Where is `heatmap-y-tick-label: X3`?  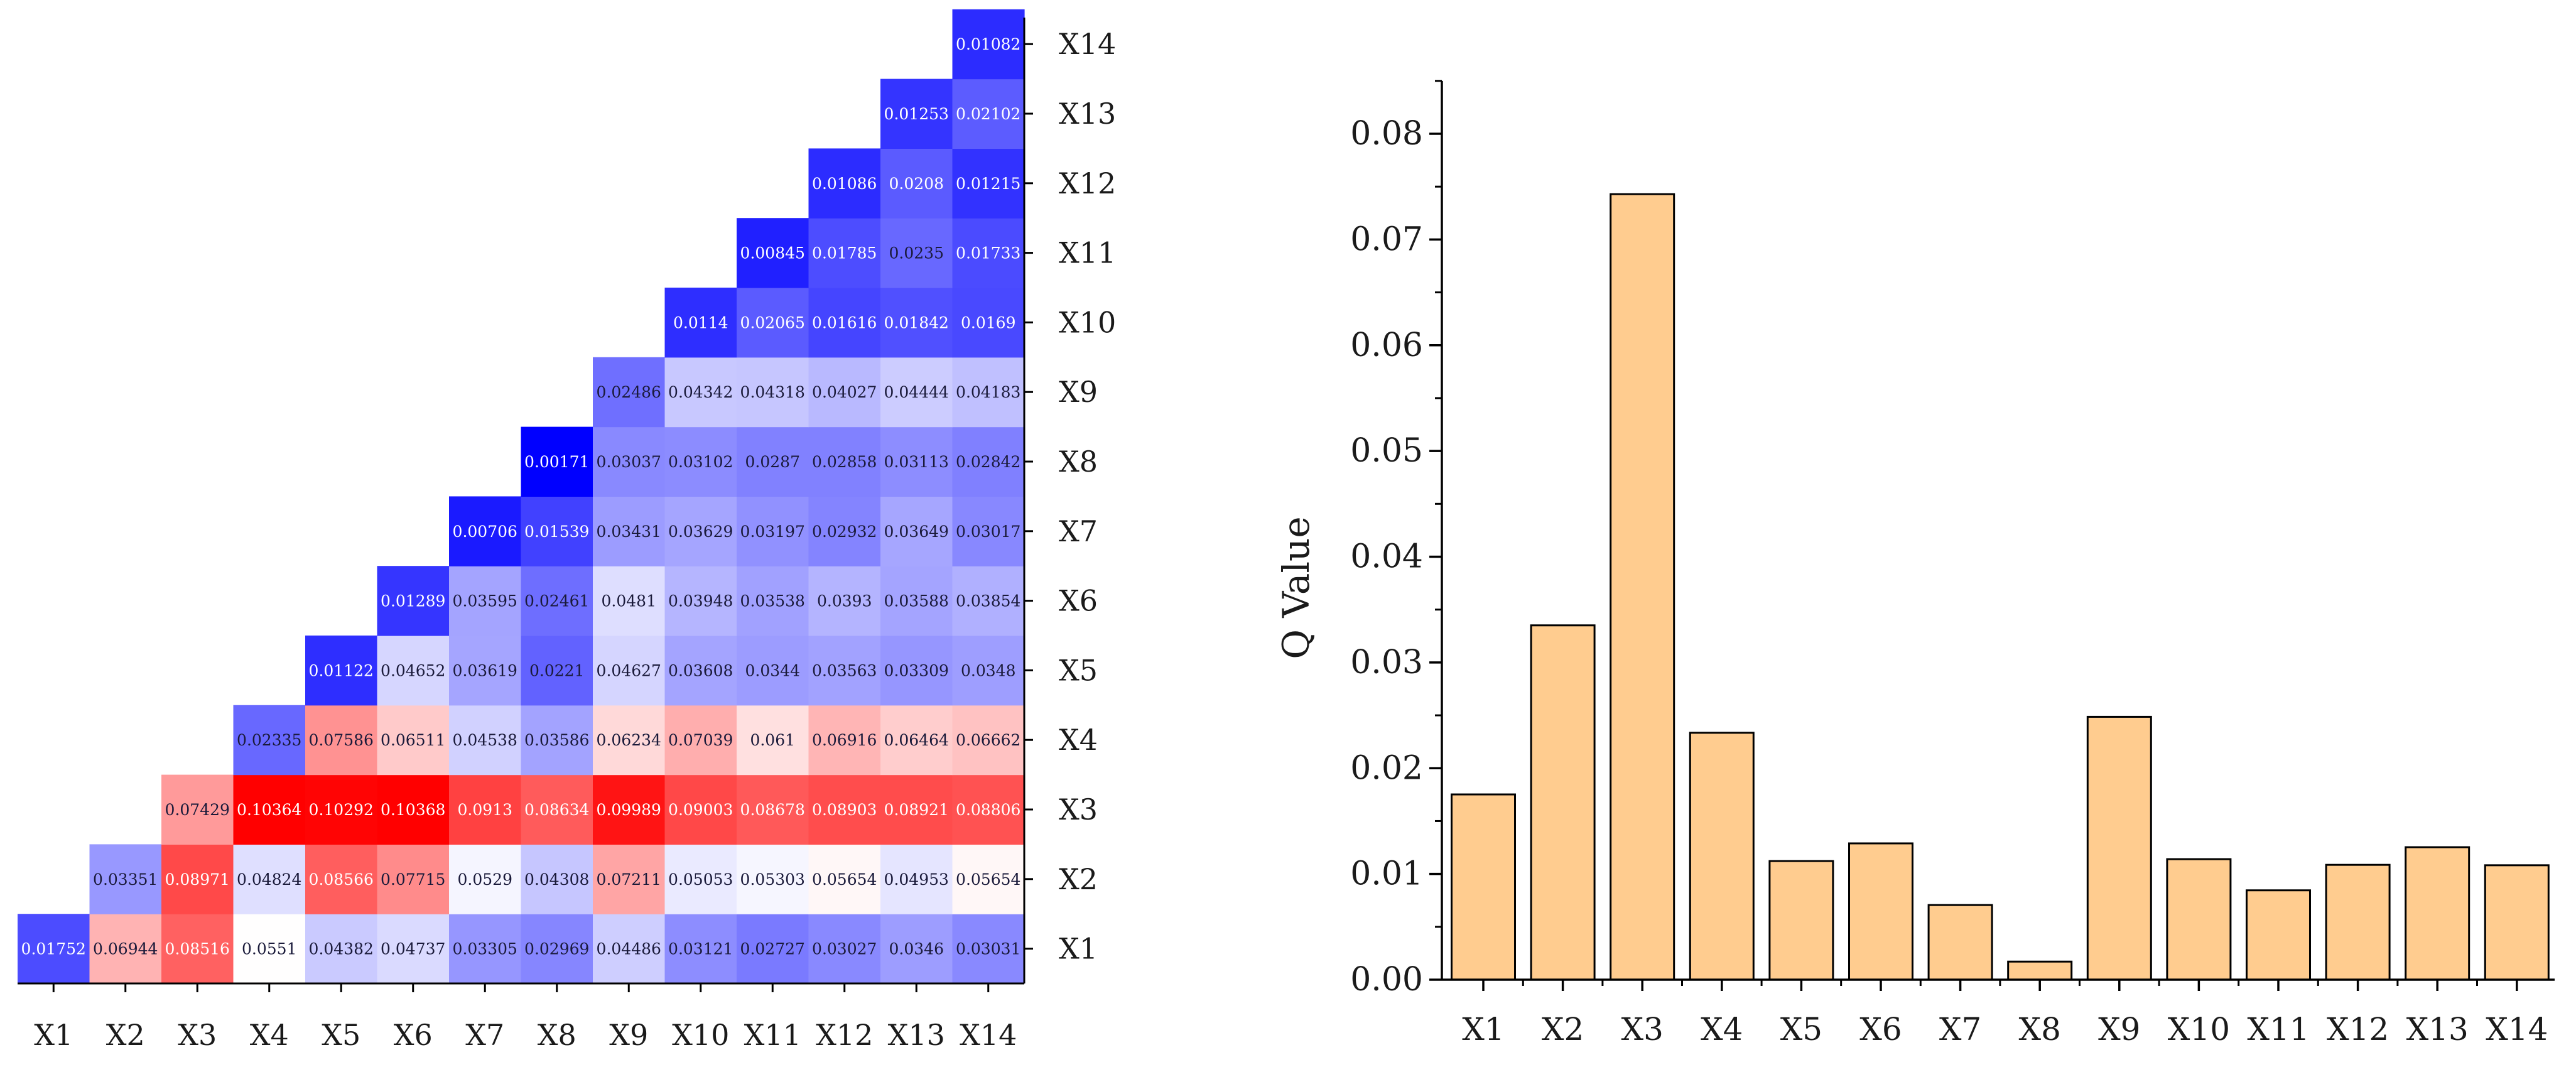 heatmap-y-tick-label: X3 is located at coordinates (1078, 809).